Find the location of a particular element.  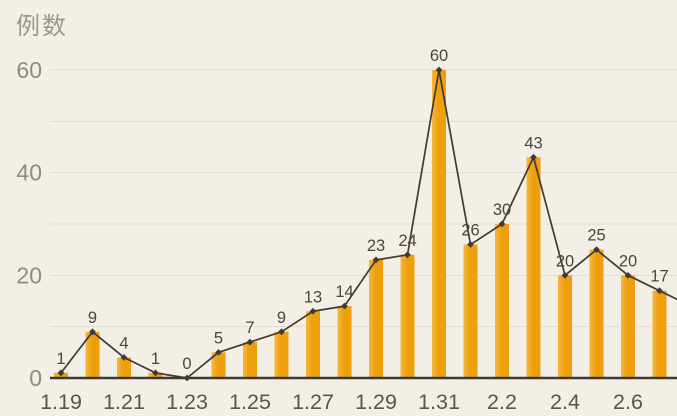

x-tick-label: 1.25 is located at coordinates (250, 402).